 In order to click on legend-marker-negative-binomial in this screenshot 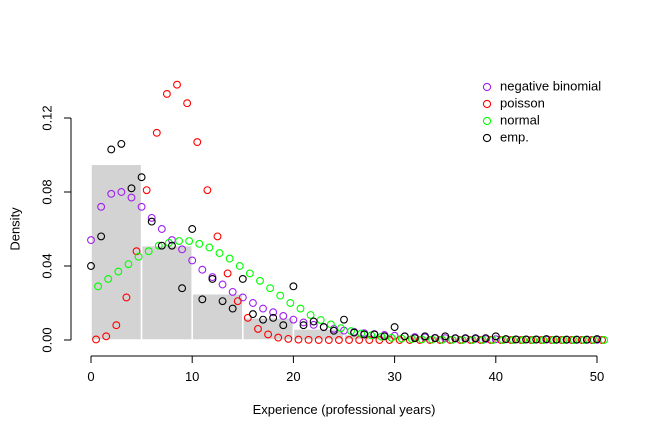, I will do `click(487, 87)`.